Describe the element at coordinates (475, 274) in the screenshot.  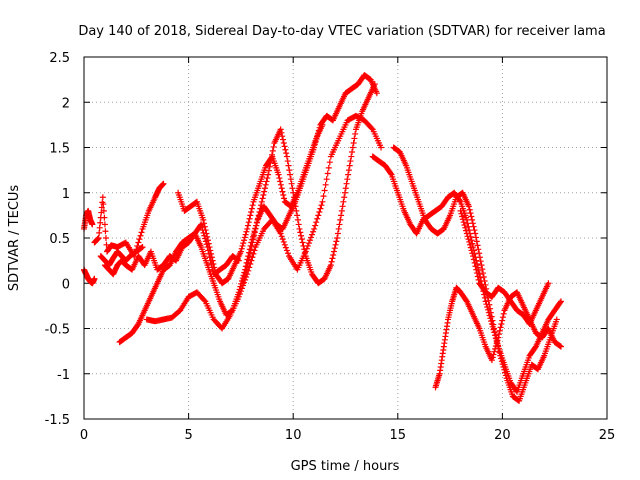
I see `series-sat-k` at that location.